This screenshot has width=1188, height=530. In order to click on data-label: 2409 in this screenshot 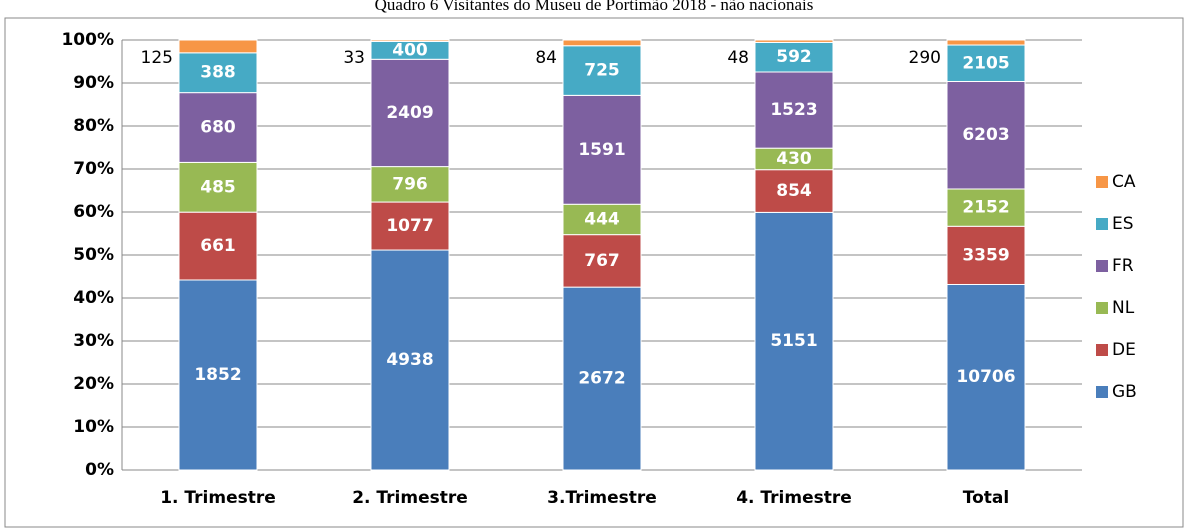, I will do `click(409, 113)`.